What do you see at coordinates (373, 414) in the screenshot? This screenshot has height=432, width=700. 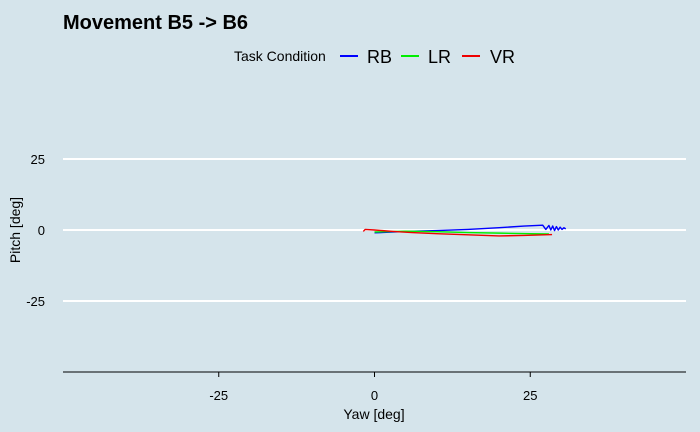 I see `x-axis-label: Yaw [deg]` at bounding box center [373, 414].